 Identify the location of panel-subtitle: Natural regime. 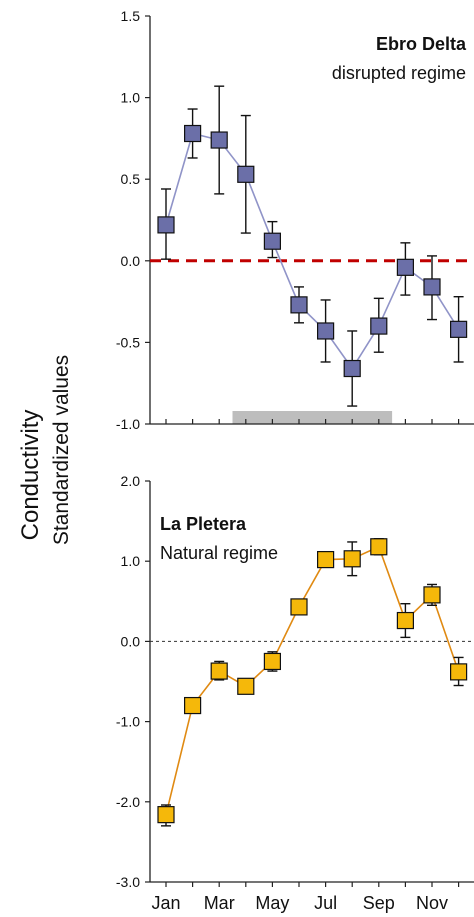
(219, 553).